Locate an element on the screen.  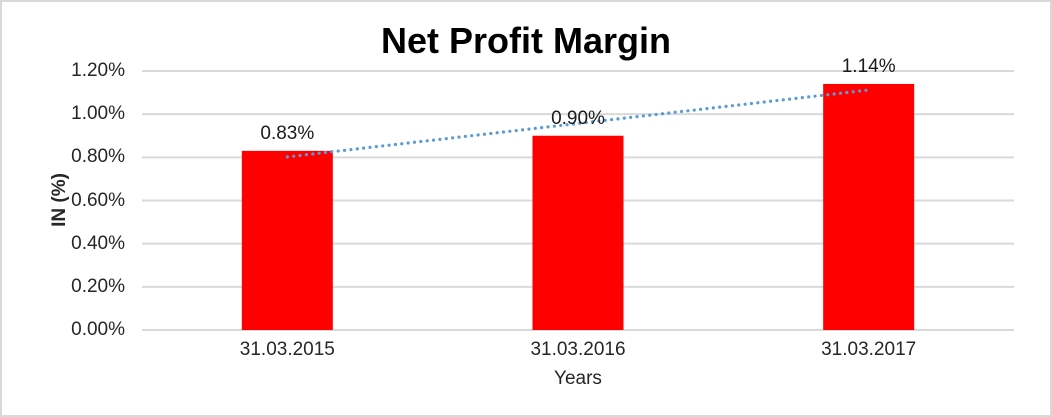
y-tick-label: 1.20% is located at coordinates (98, 70).